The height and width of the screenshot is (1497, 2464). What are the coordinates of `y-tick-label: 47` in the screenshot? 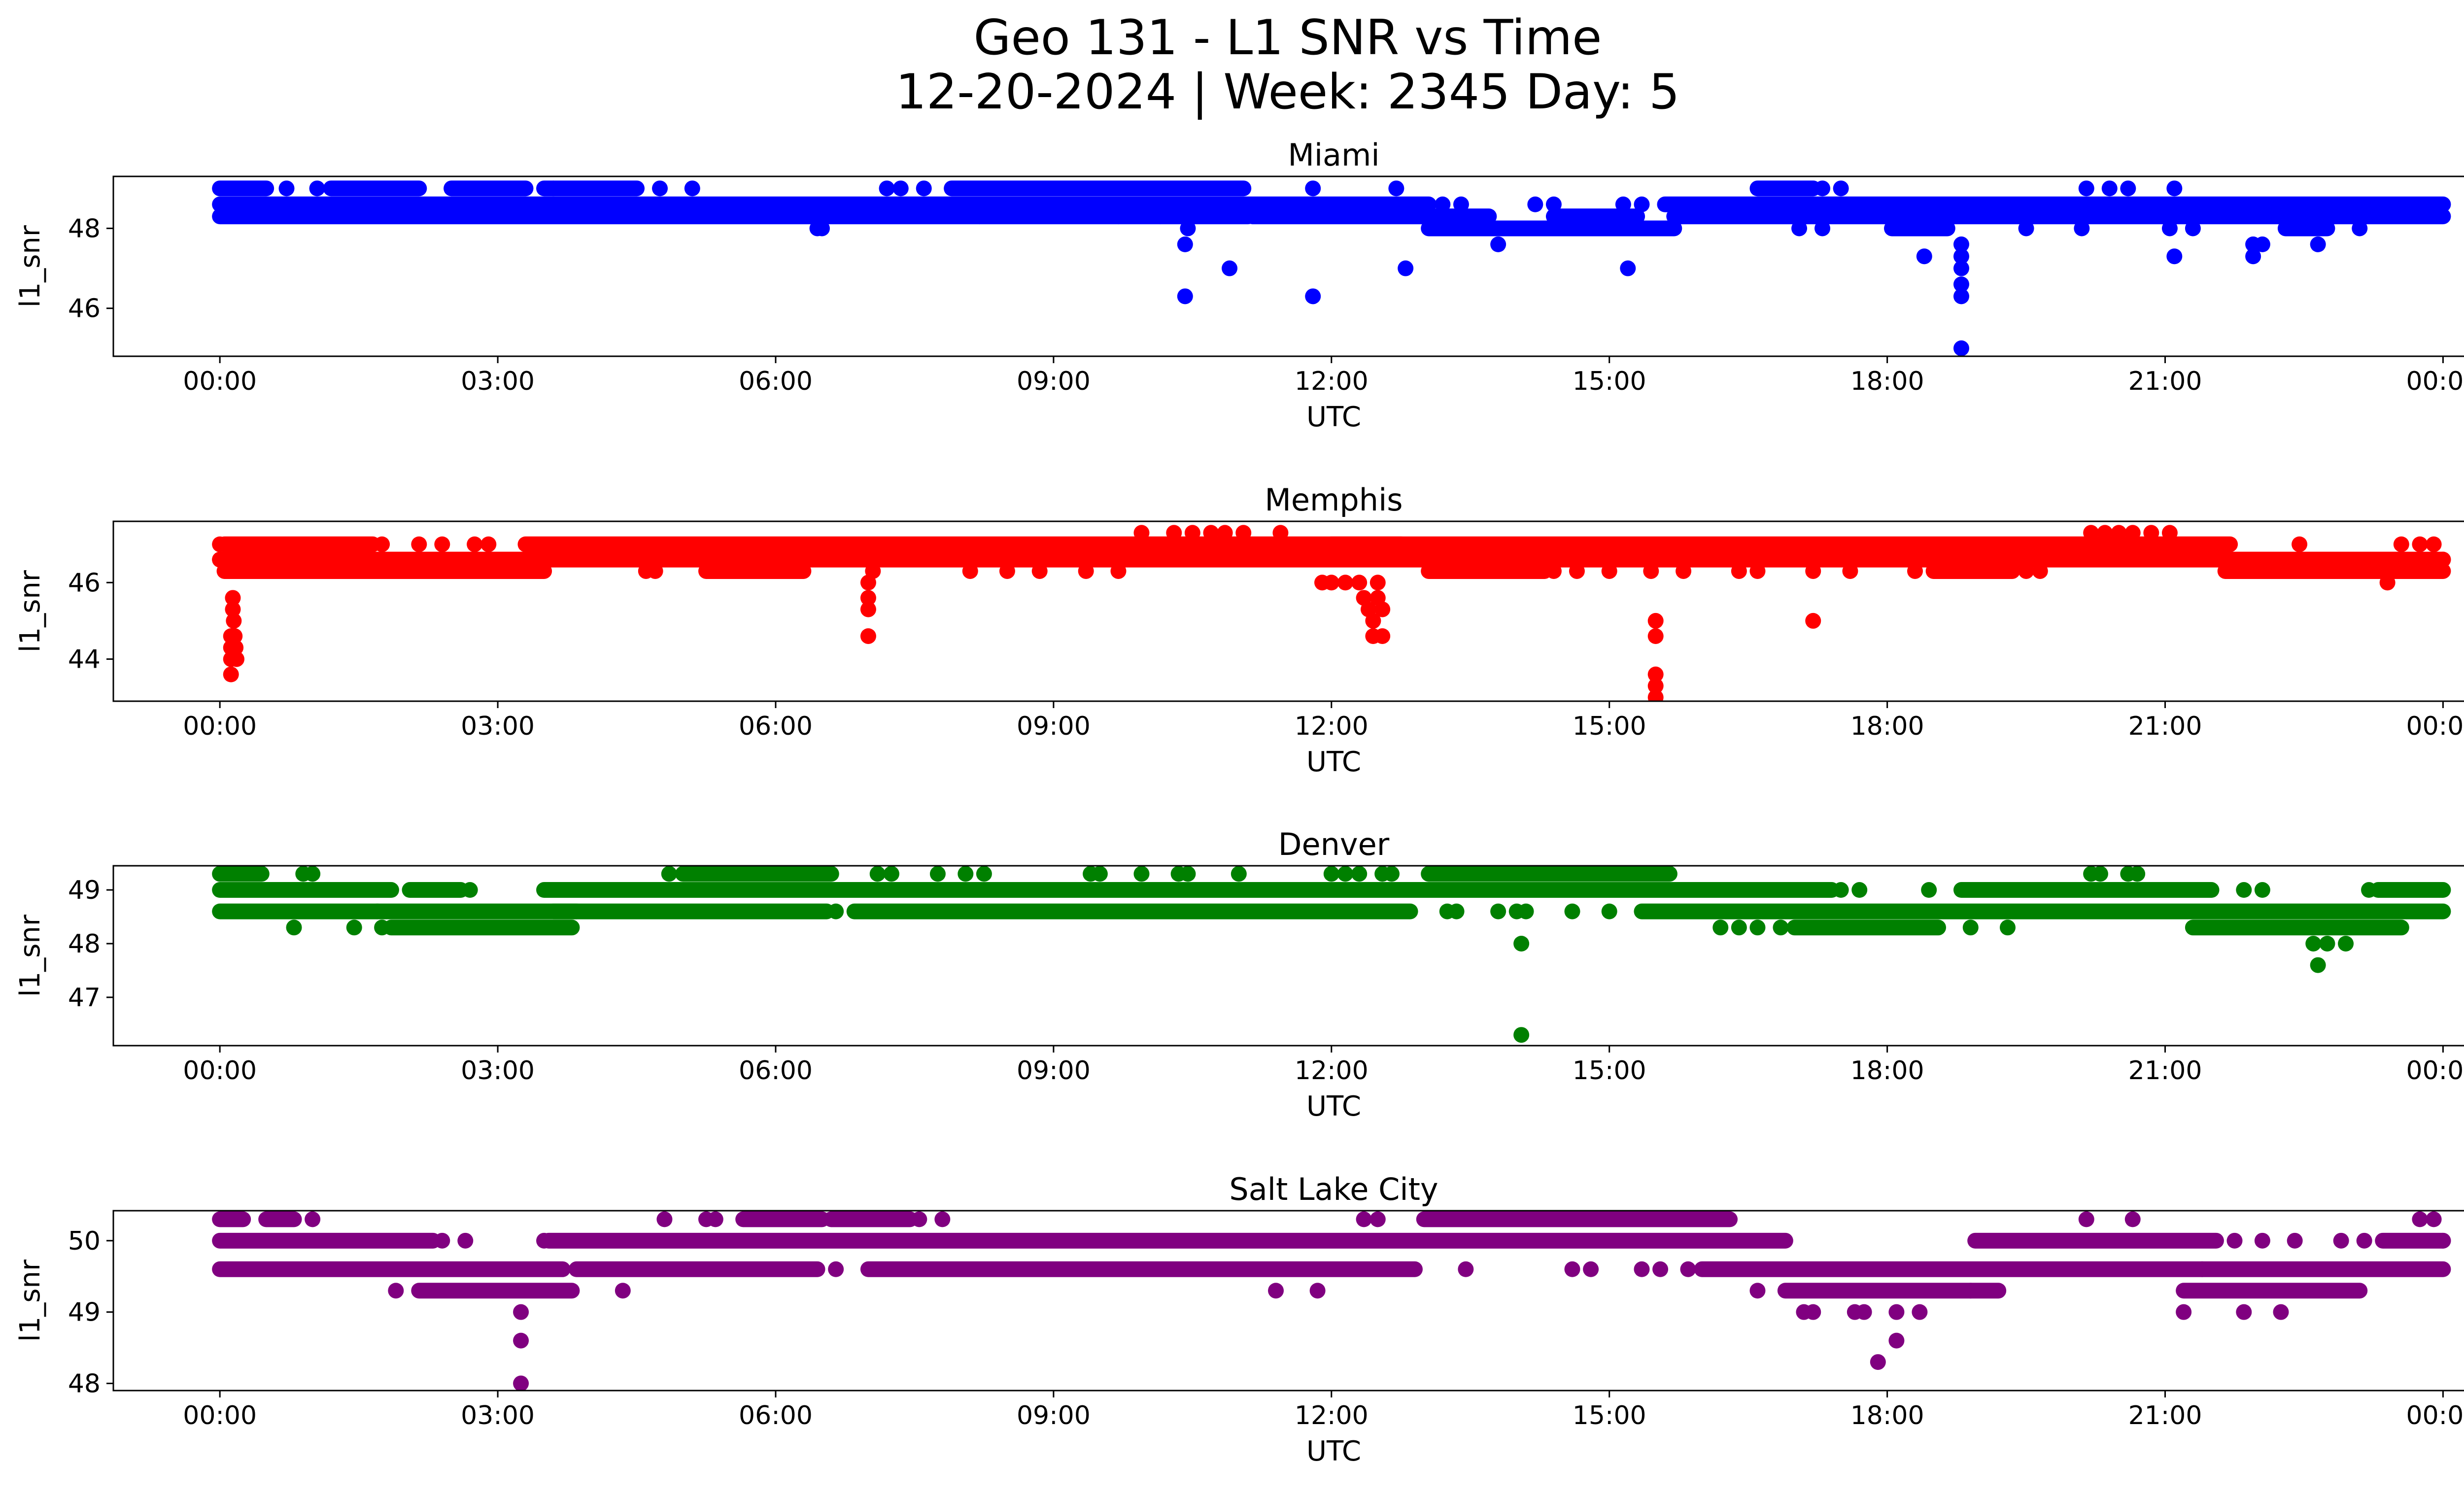 It's located at (84, 998).